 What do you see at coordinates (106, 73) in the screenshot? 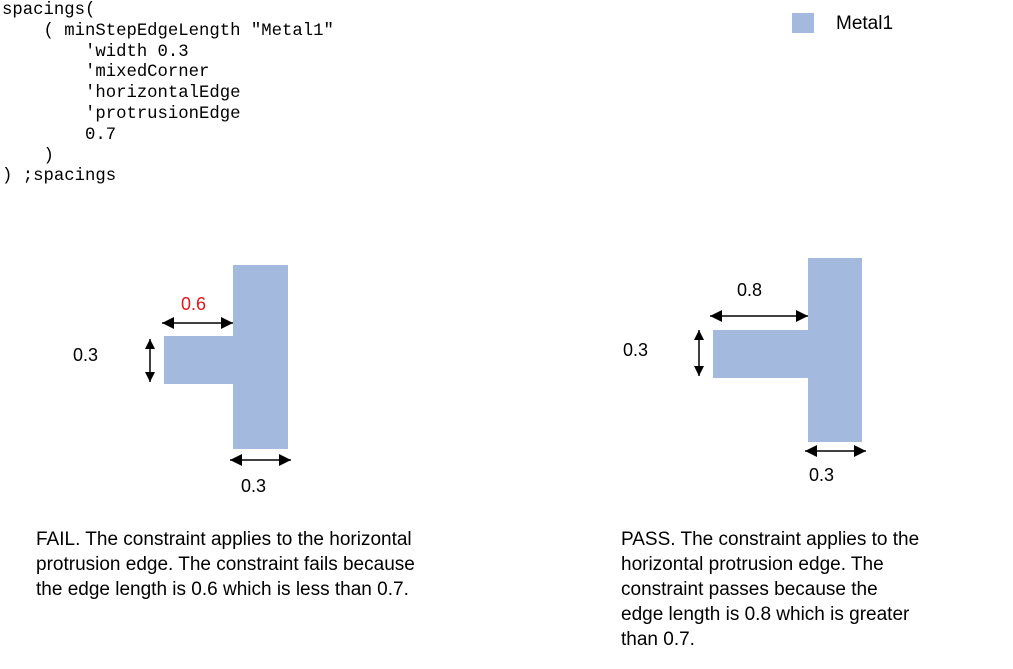
I see `code-line: 'mixedCorner` at bounding box center [106, 73].